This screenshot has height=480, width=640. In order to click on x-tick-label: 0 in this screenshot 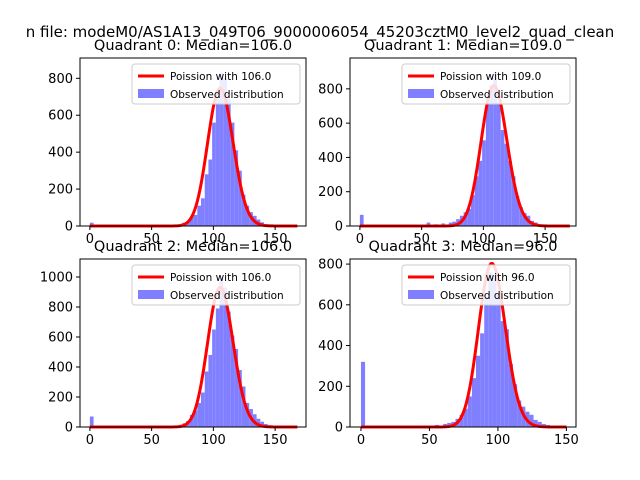, I will do `click(361, 440)`.